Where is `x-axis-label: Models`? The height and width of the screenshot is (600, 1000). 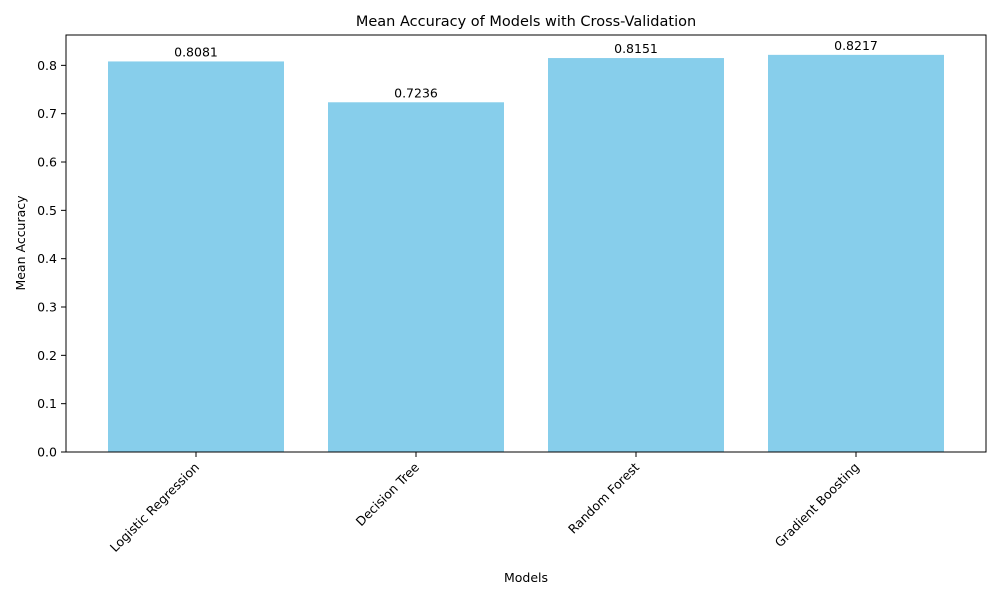
x-axis-label: Models is located at coordinates (526, 577).